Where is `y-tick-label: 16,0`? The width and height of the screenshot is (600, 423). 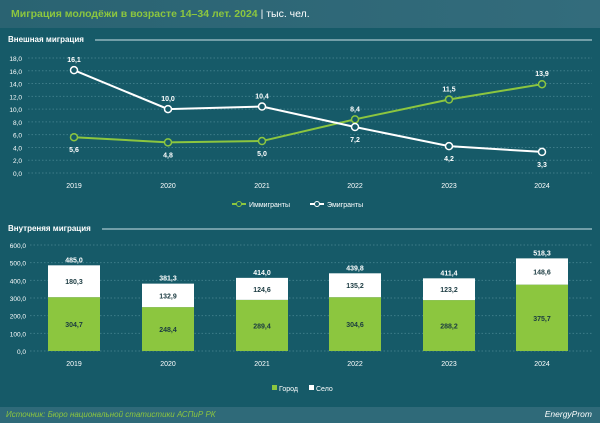
y-tick-label: 16,0 is located at coordinates (15, 72).